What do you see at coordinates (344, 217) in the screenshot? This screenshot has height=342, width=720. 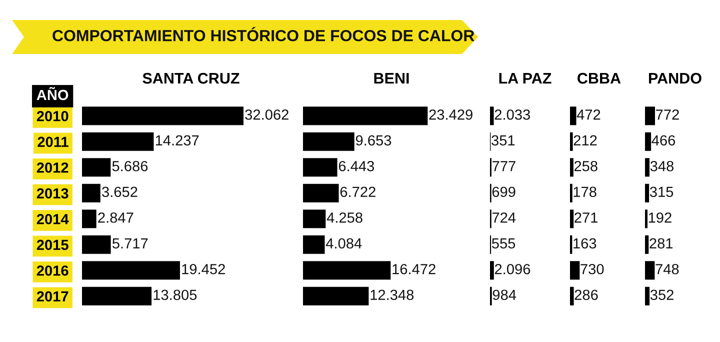 I see `data-label: 4.258` at bounding box center [344, 217].